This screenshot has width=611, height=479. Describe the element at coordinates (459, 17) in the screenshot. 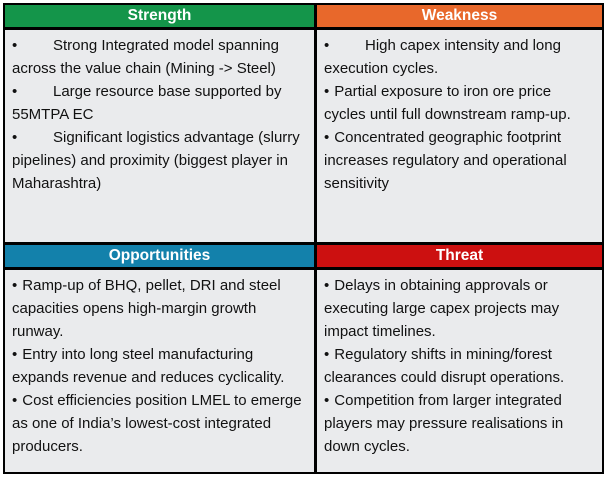

I see `weakness-header: Weakness` at that location.